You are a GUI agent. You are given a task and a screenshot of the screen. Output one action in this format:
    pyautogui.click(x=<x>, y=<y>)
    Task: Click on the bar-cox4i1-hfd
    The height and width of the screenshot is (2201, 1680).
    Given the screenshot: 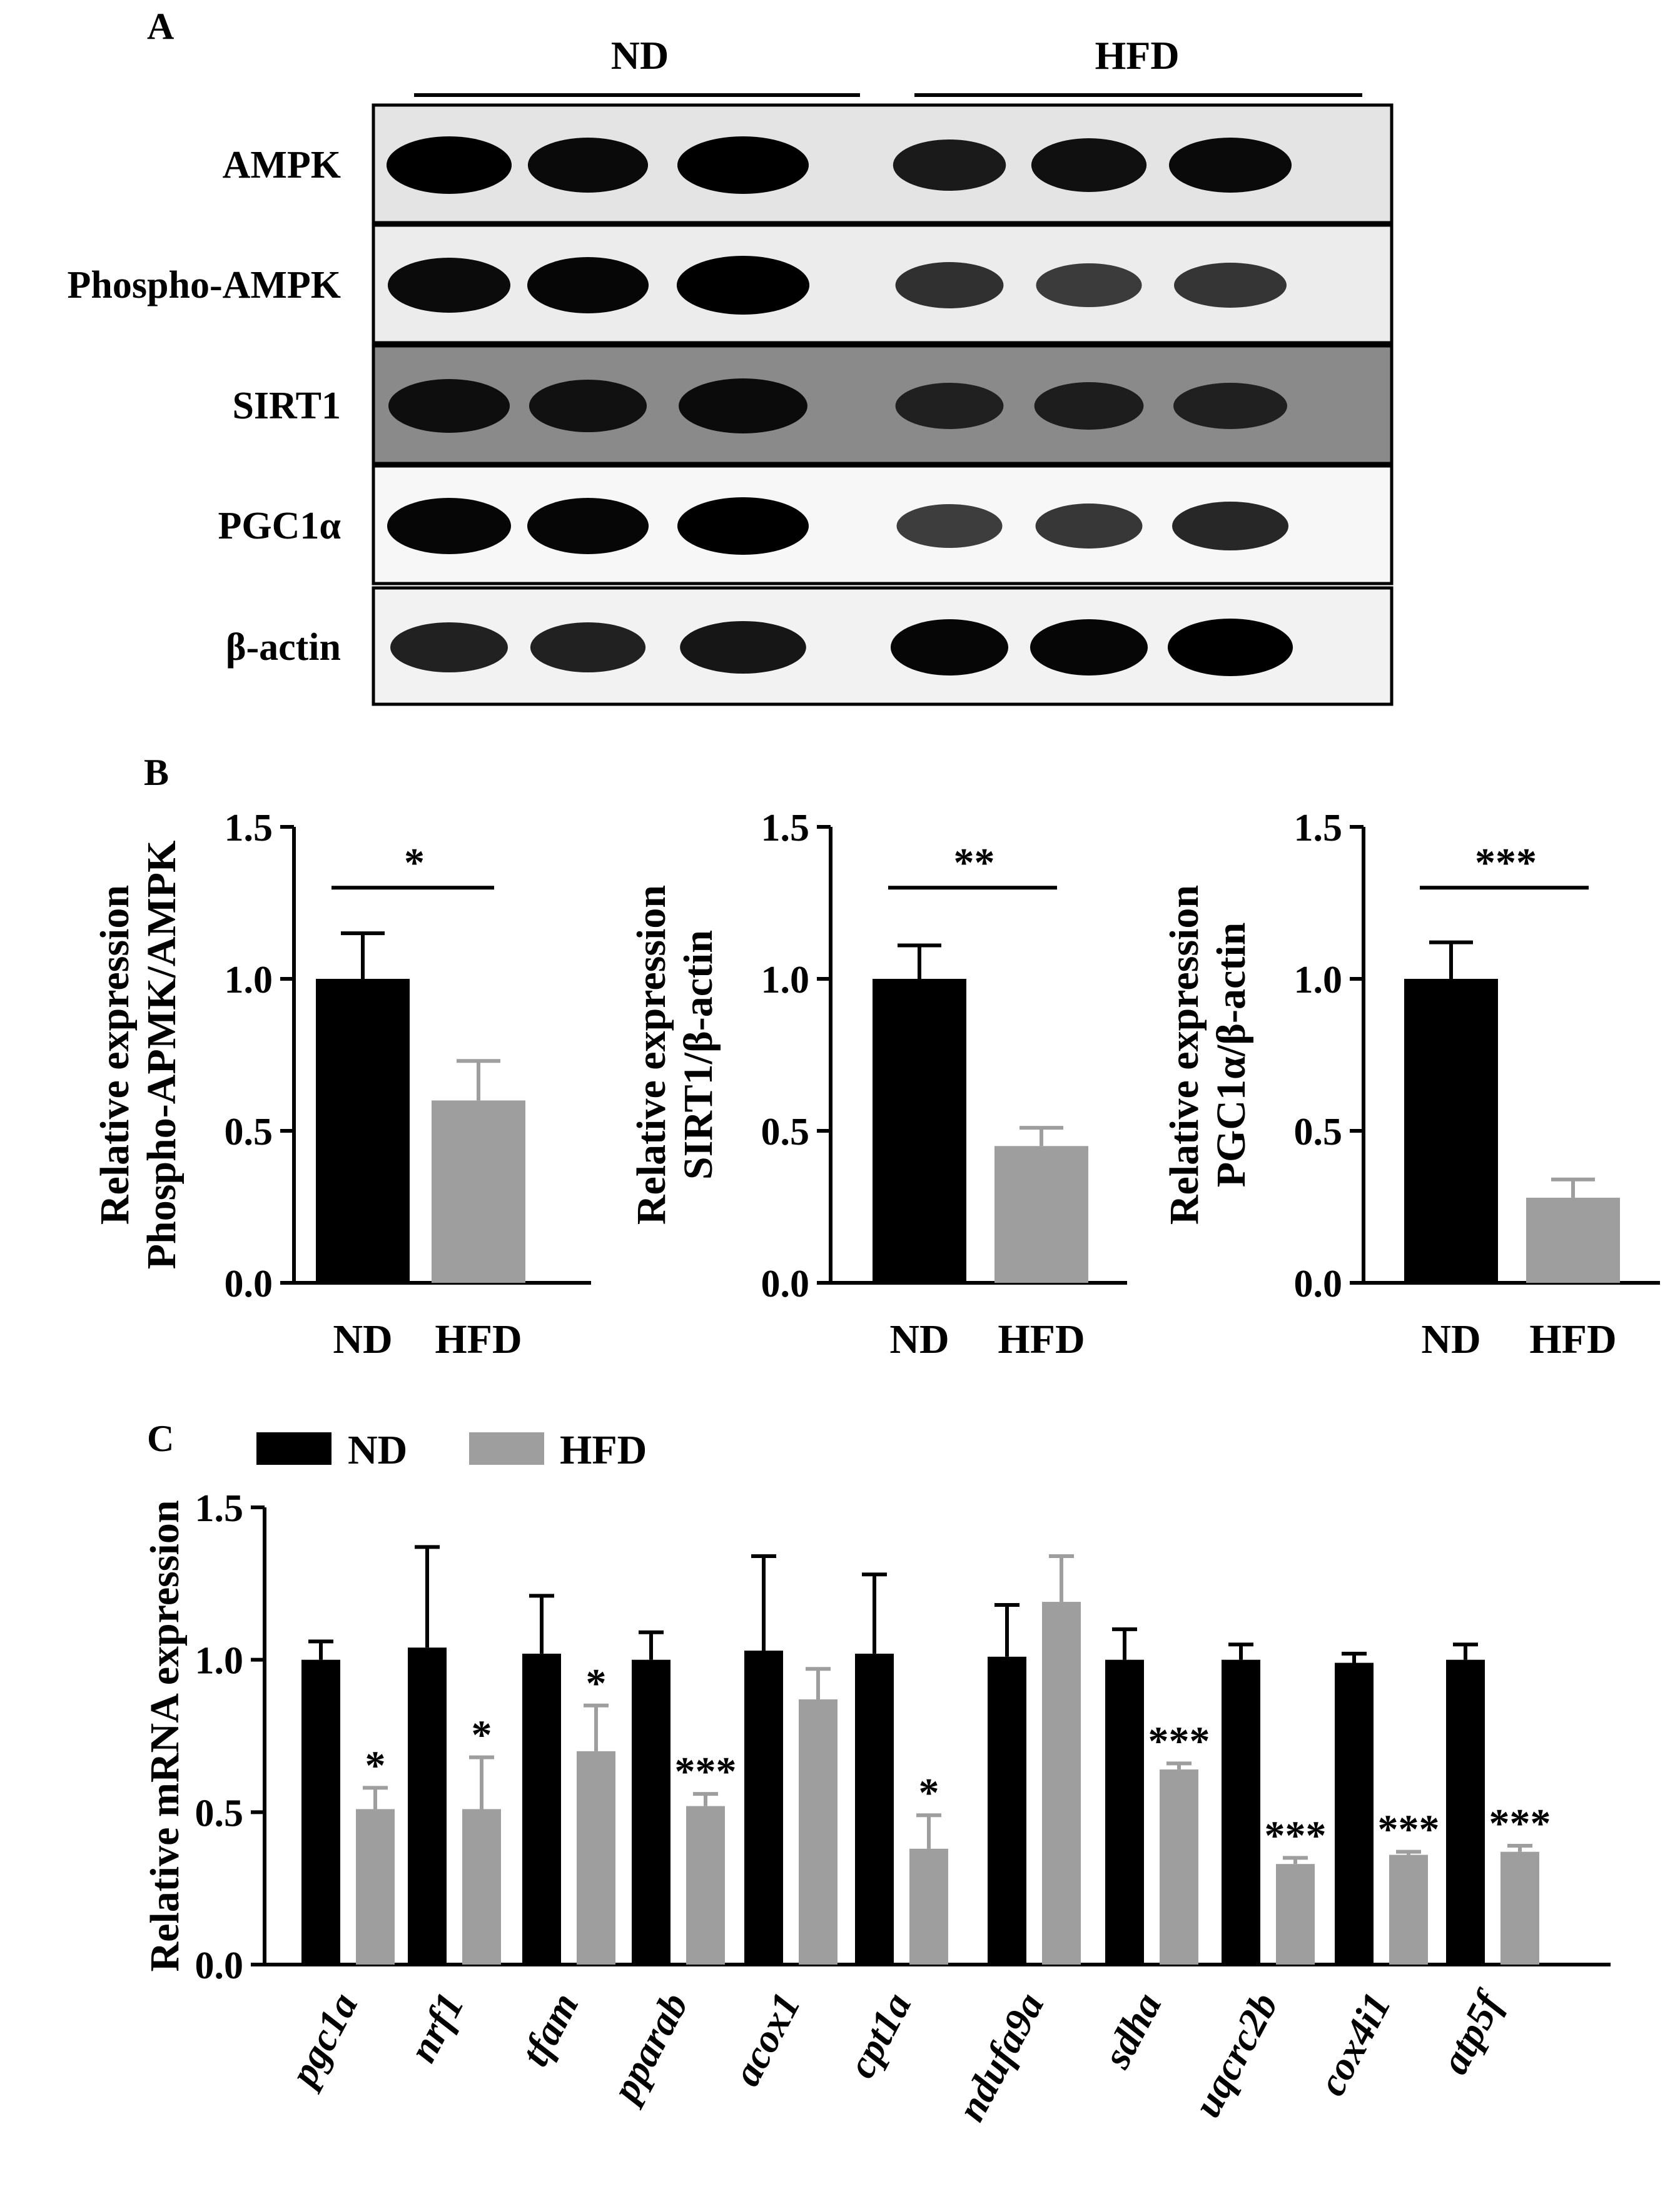 What is the action you would take?
    pyautogui.click(x=1408, y=1909)
    